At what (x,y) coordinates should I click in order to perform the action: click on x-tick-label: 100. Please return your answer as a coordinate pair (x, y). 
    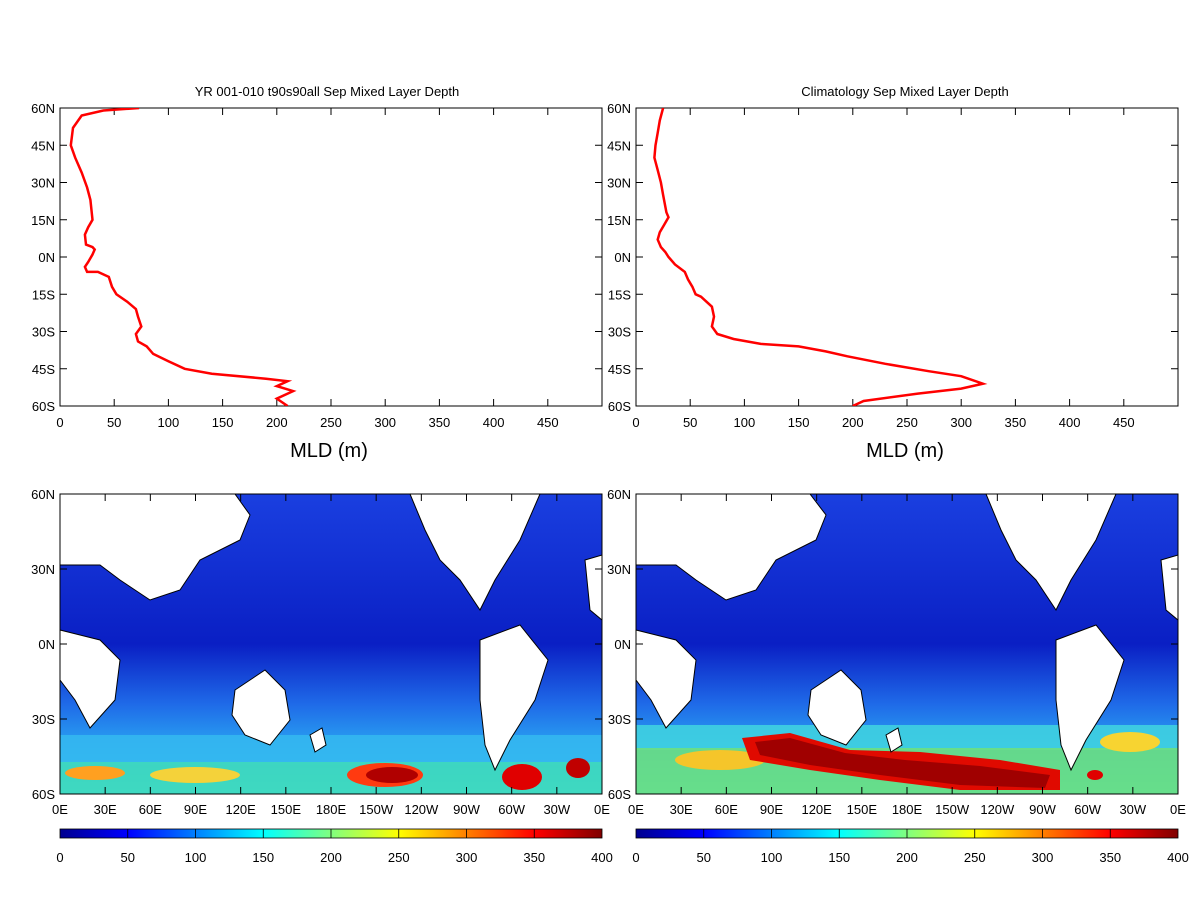
    Looking at the image, I should click on (745, 422).